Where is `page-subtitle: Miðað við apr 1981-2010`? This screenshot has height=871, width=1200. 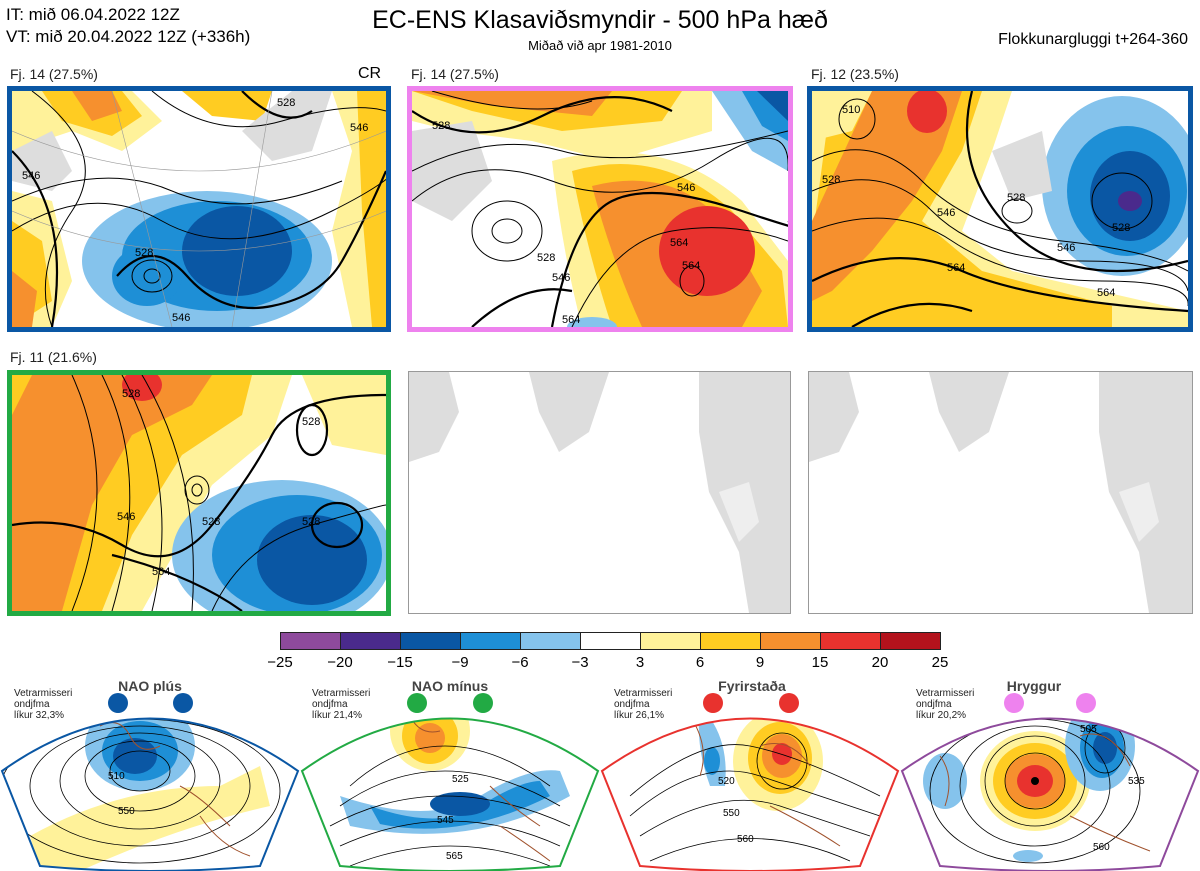
page-subtitle: Miðað við apr 1981-2010 is located at coordinates (600, 45).